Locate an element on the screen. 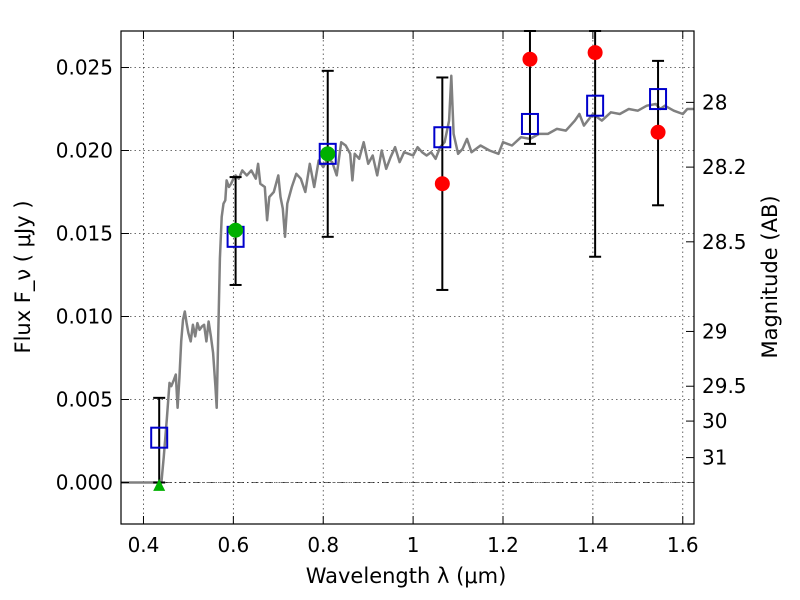 This screenshot has width=800, height=600. y-tick-label: 0.010 is located at coordinates (84, 317).